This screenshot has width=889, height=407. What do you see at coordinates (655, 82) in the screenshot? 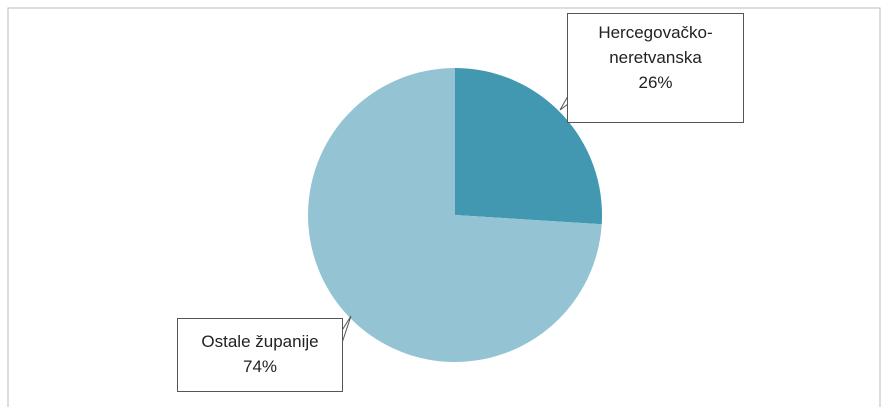
I see `label-value: 26%` at bounding box center [655, 82].